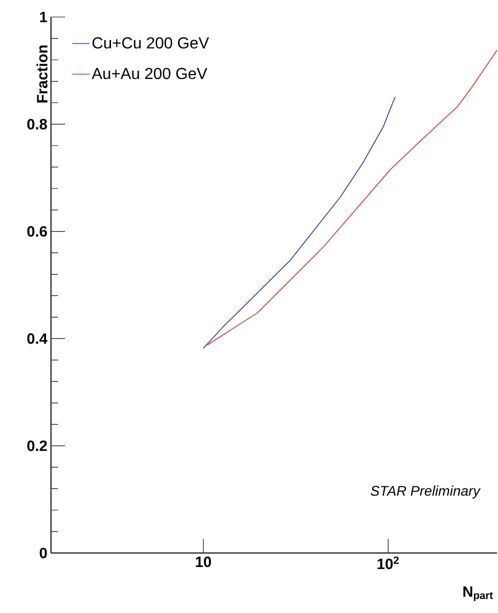 This screenshot has width=498, height=613. Describe the element at coordinates (37, 124) in the screenshot. I see `y-tick-label: 0.8` at that location.